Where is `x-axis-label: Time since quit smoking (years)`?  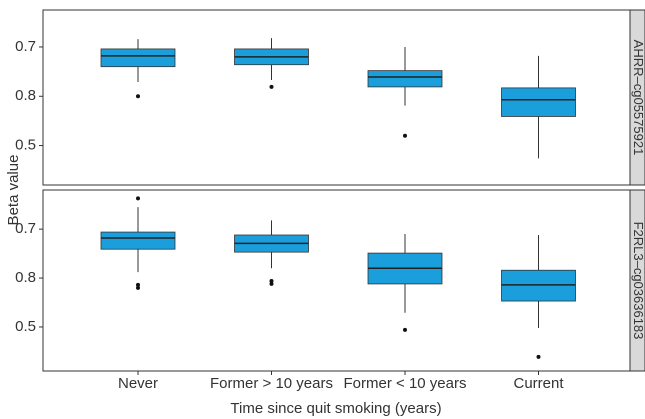
x-axis-label: Time since quit smoking (years) is located at coordinates (335, 408).